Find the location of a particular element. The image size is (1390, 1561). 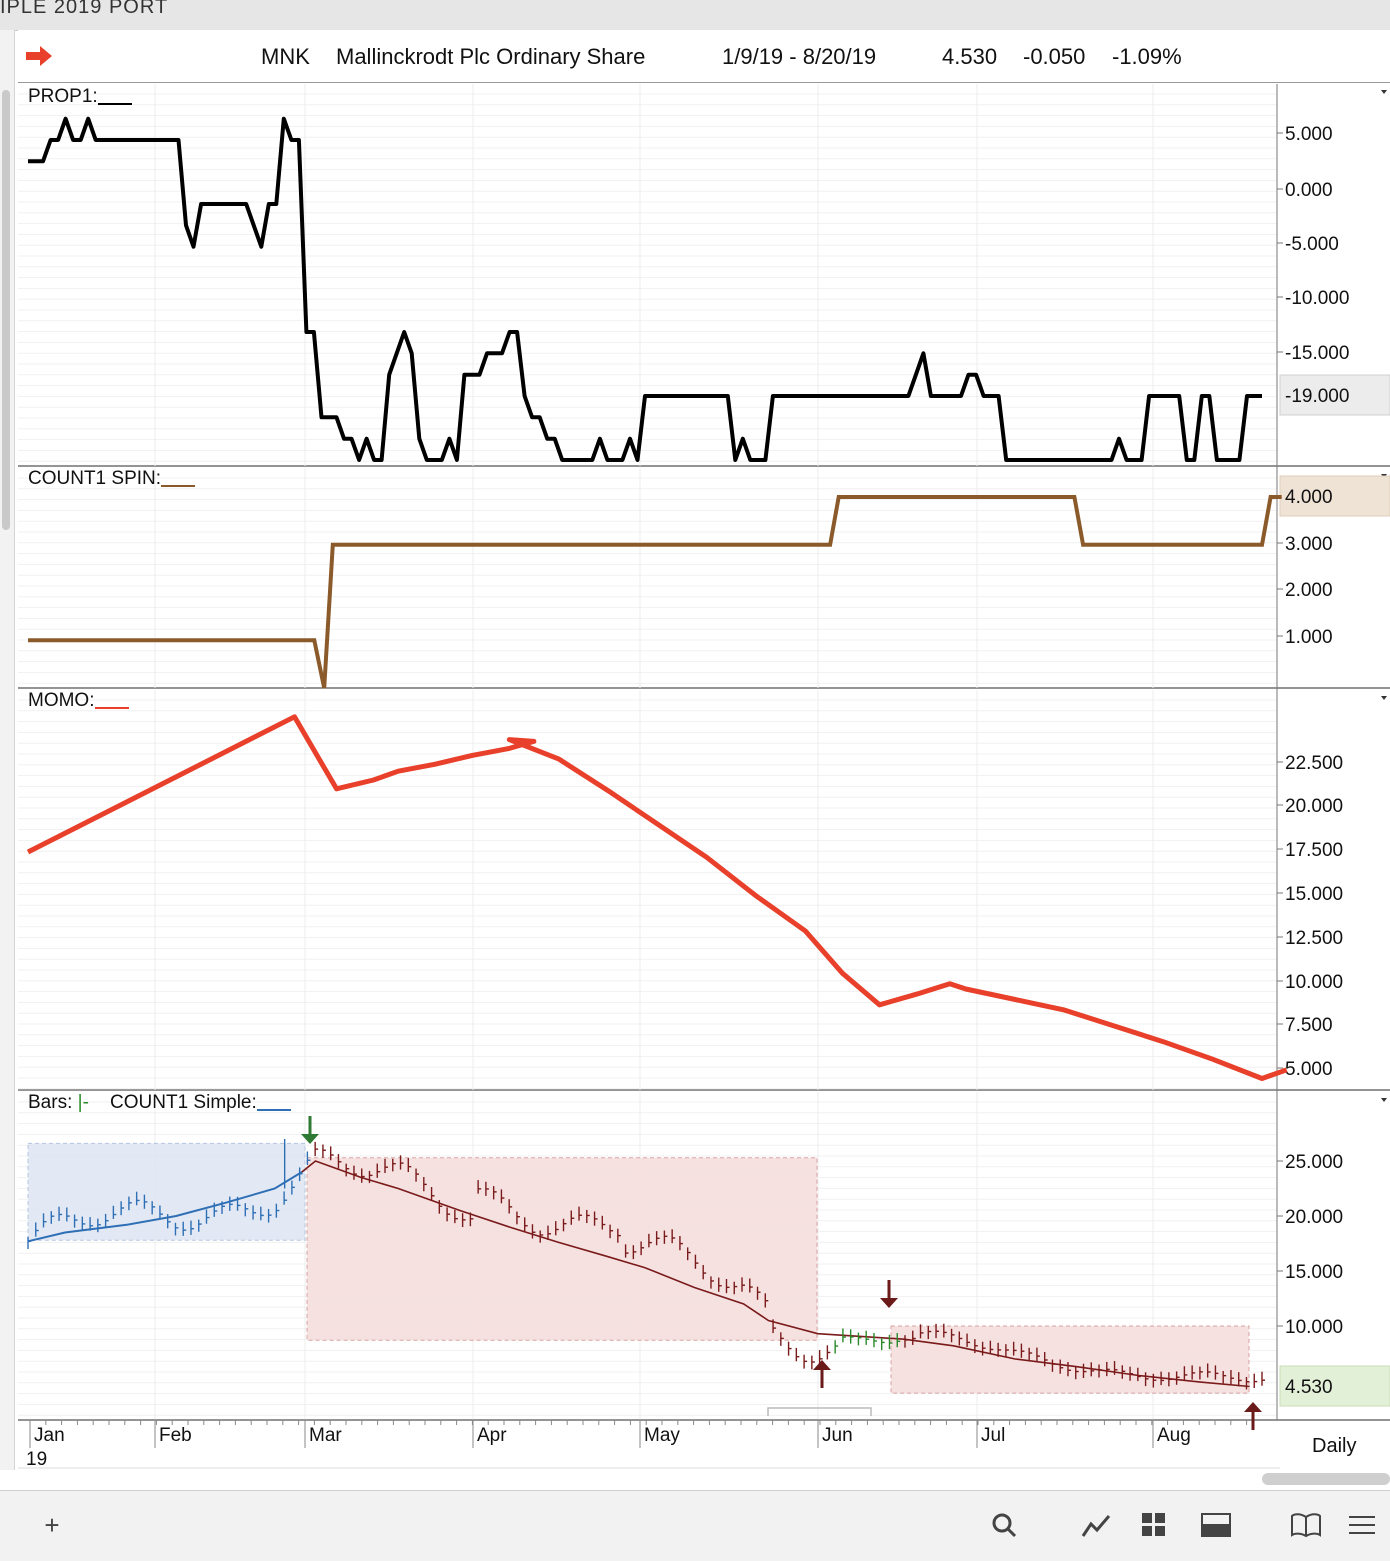

prop1-last-value-box is located at coordinates (1334, 395).